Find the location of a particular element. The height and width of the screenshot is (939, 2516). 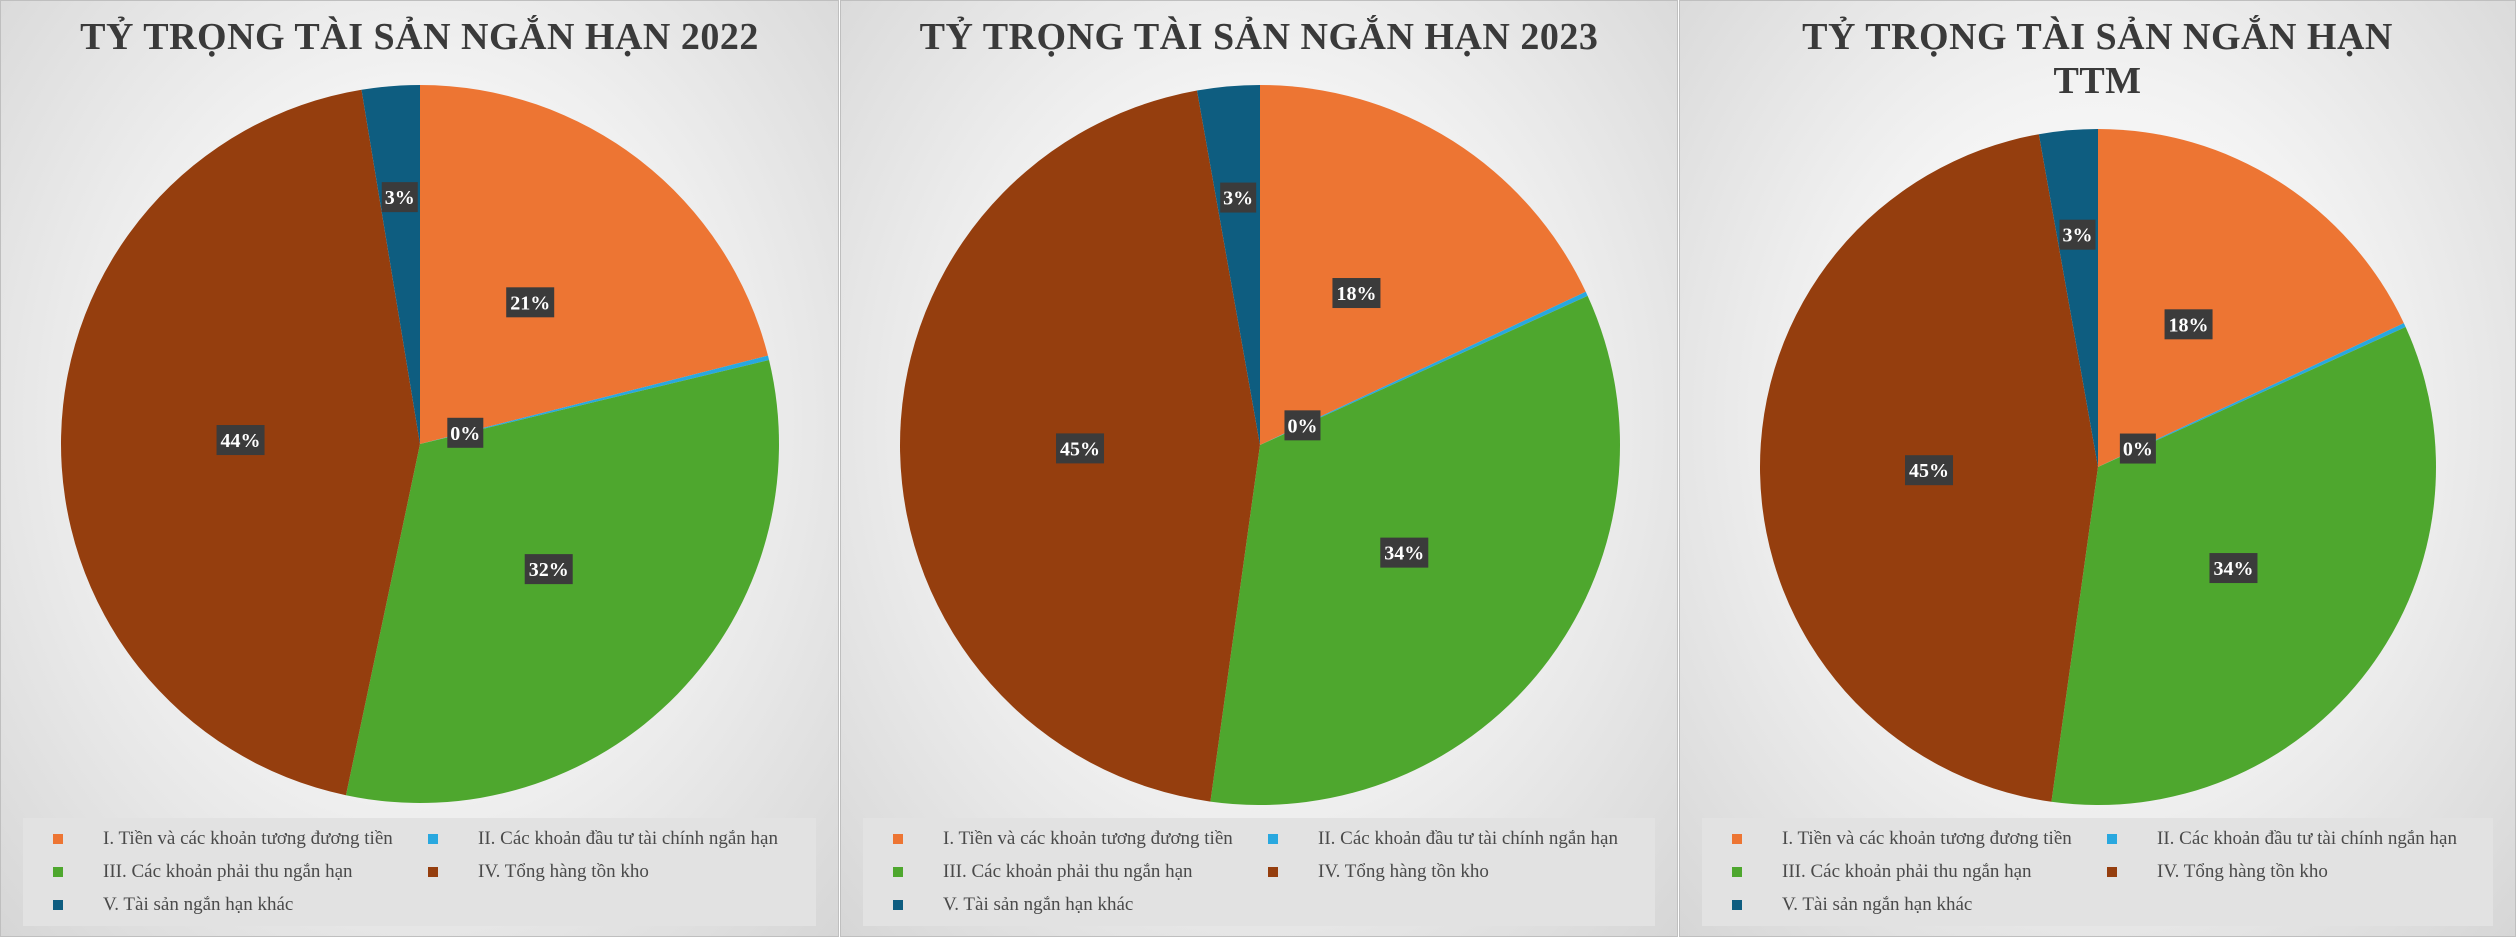

data-label: 32% is located at coordinates (548, 569).